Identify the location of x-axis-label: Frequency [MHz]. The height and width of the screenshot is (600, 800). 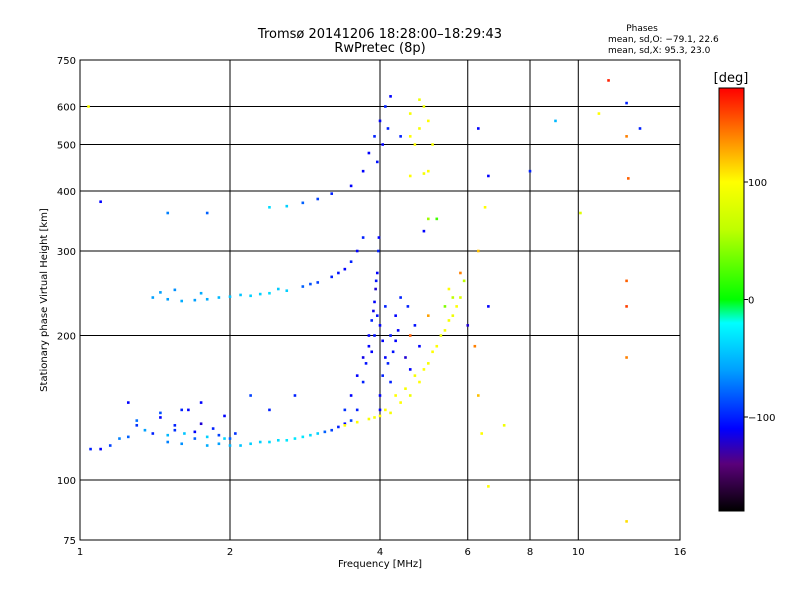
(380, 564).